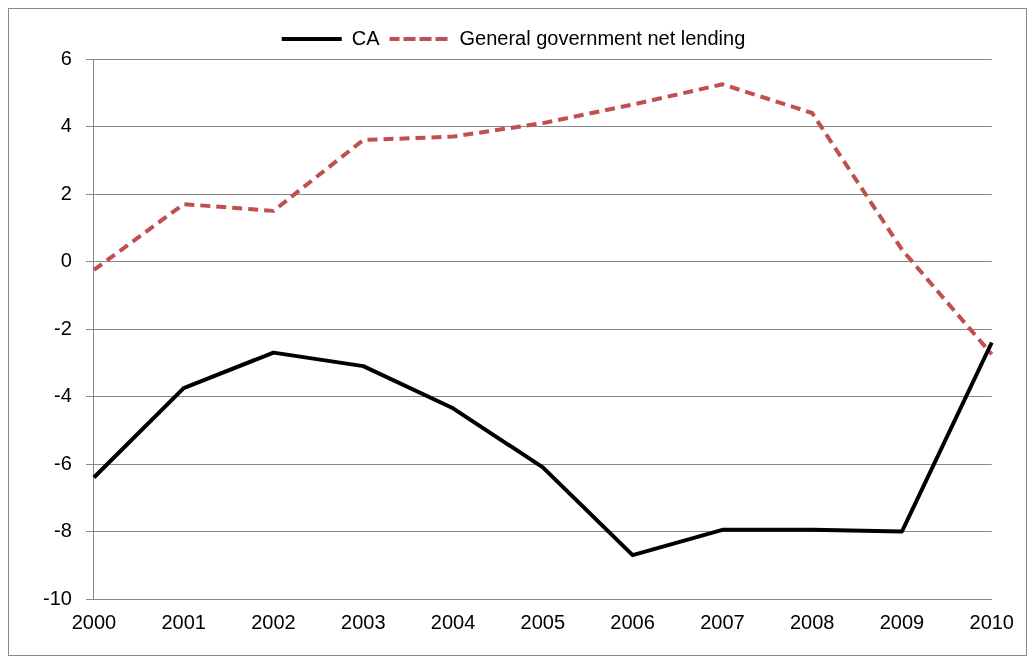 Image resolution: width=1035 pixels, height=664 pixels. What do you see at coordinates (94, 621) in the screenshot?
I see `x-tick-label: 2000` at bounding box center [94, 621].